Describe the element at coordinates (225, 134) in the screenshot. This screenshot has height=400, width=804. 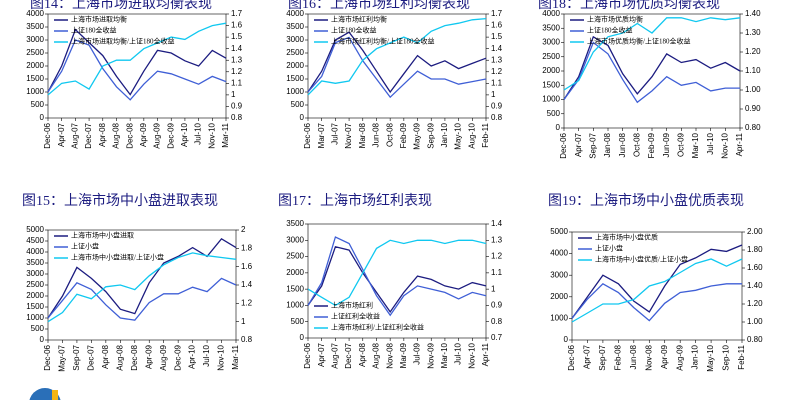
I see `x-tick-label: Mar-11` at that location.